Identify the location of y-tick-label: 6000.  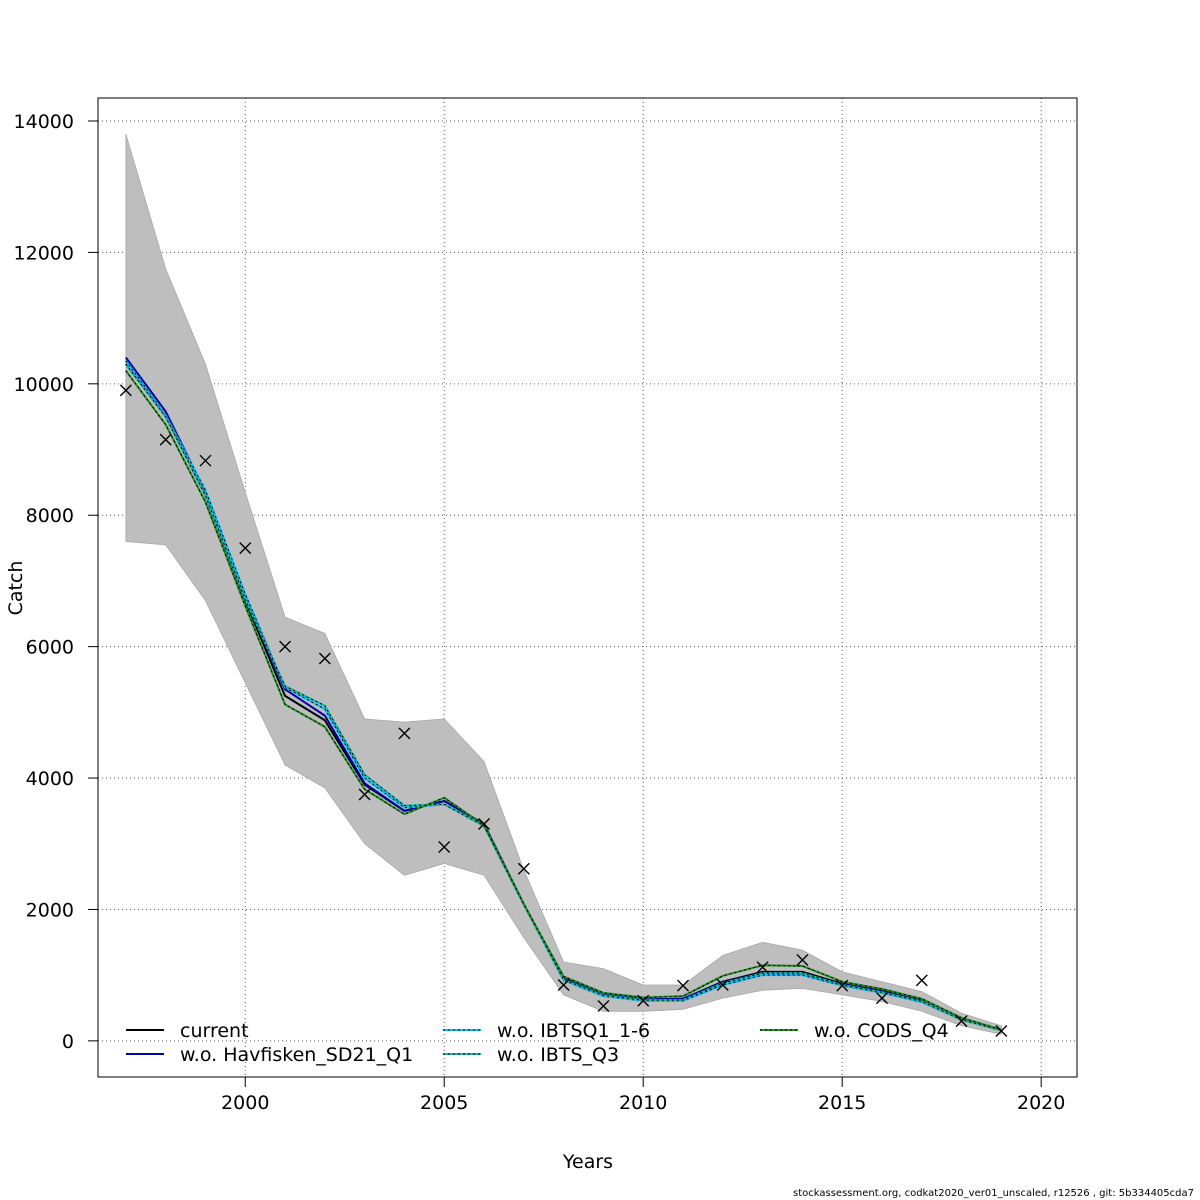
(50, 648).